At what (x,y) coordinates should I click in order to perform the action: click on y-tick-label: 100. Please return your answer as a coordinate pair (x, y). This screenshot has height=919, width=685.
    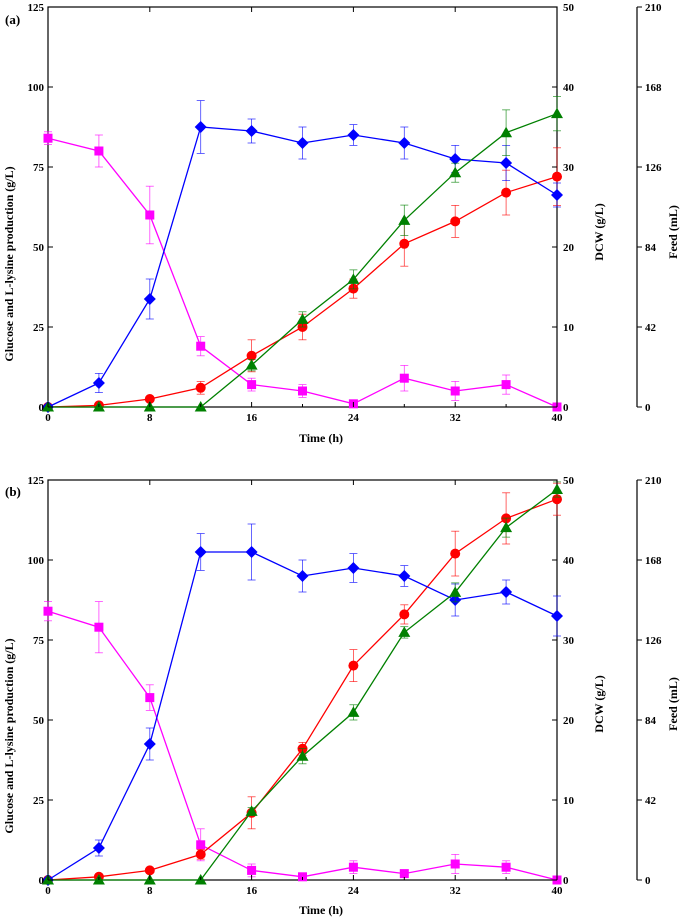
    Looking at the image, I should click on (36, 561).